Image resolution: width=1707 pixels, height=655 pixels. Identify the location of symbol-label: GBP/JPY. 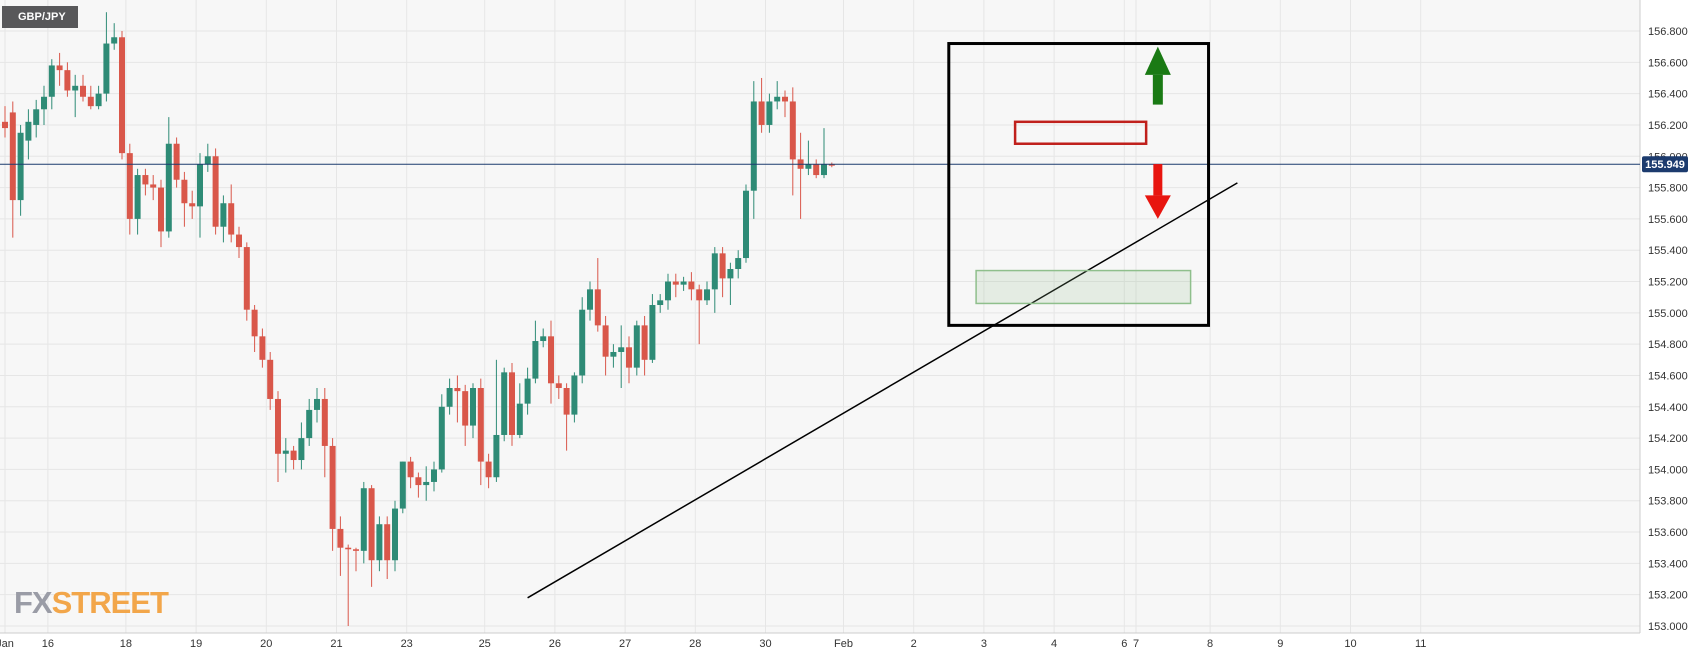
(40, 17).